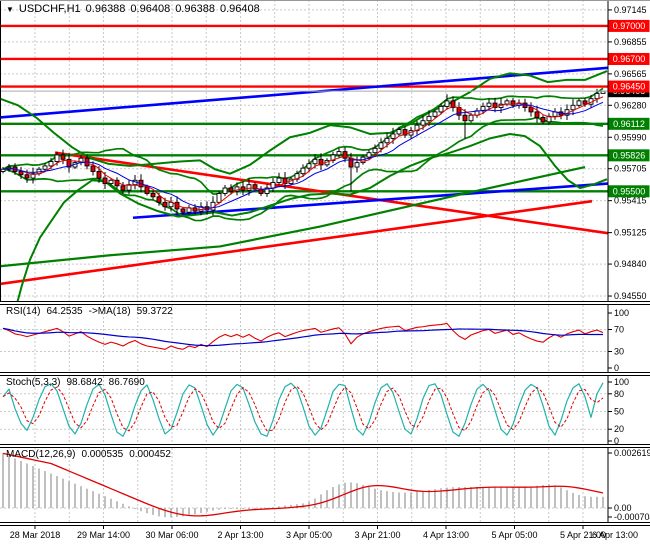 This screenshot has width=650, height=550. What do you see at coordinates (630, 201) in the screenshot?
I see `svg-text: 0.95415` at bounding box center [630, 201].